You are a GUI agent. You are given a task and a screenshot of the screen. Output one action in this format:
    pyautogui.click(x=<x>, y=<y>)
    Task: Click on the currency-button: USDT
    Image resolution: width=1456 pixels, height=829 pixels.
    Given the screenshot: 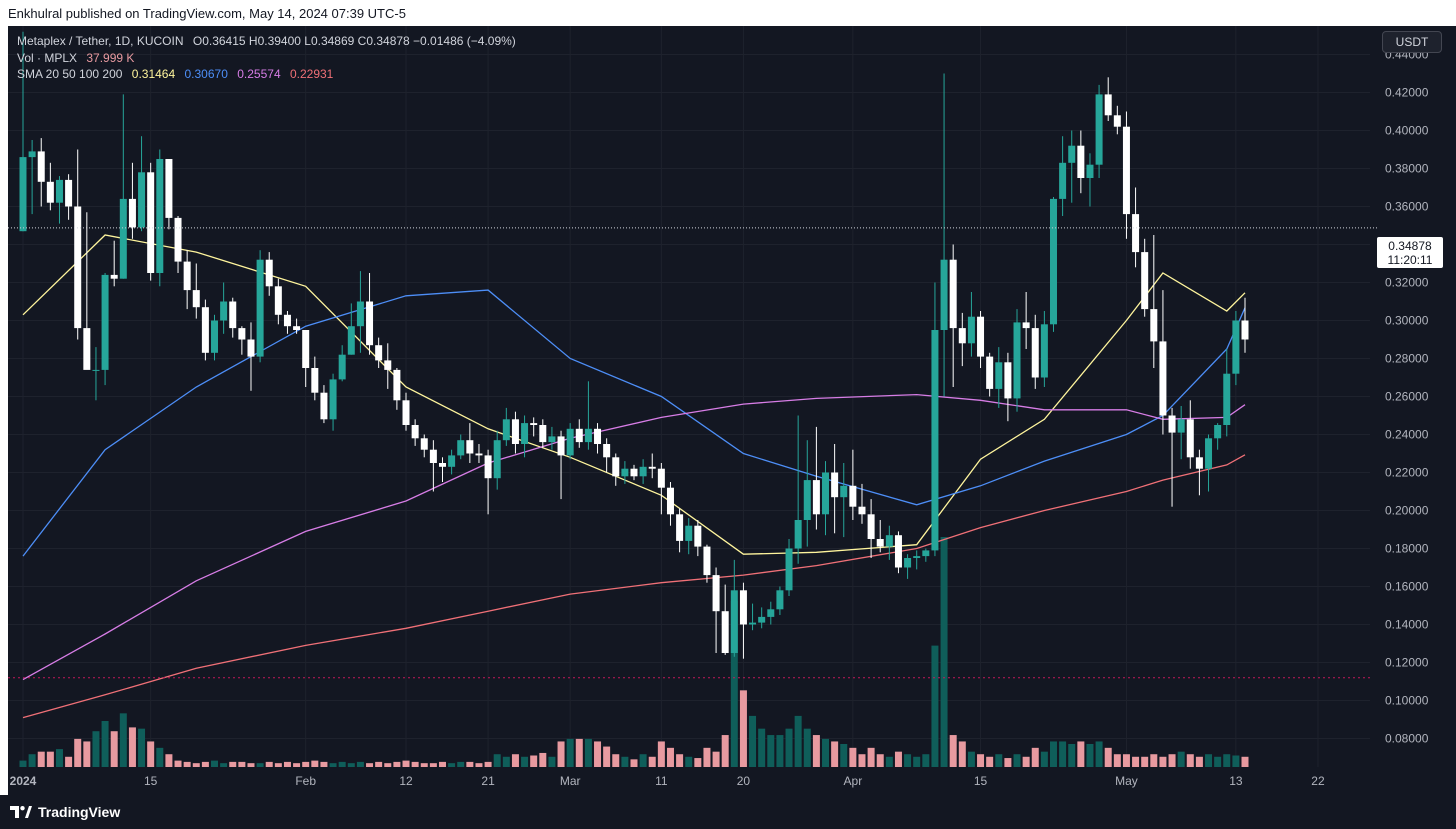 What is the action you would take?
    pyautogui.click(x=1412, y=42)
    